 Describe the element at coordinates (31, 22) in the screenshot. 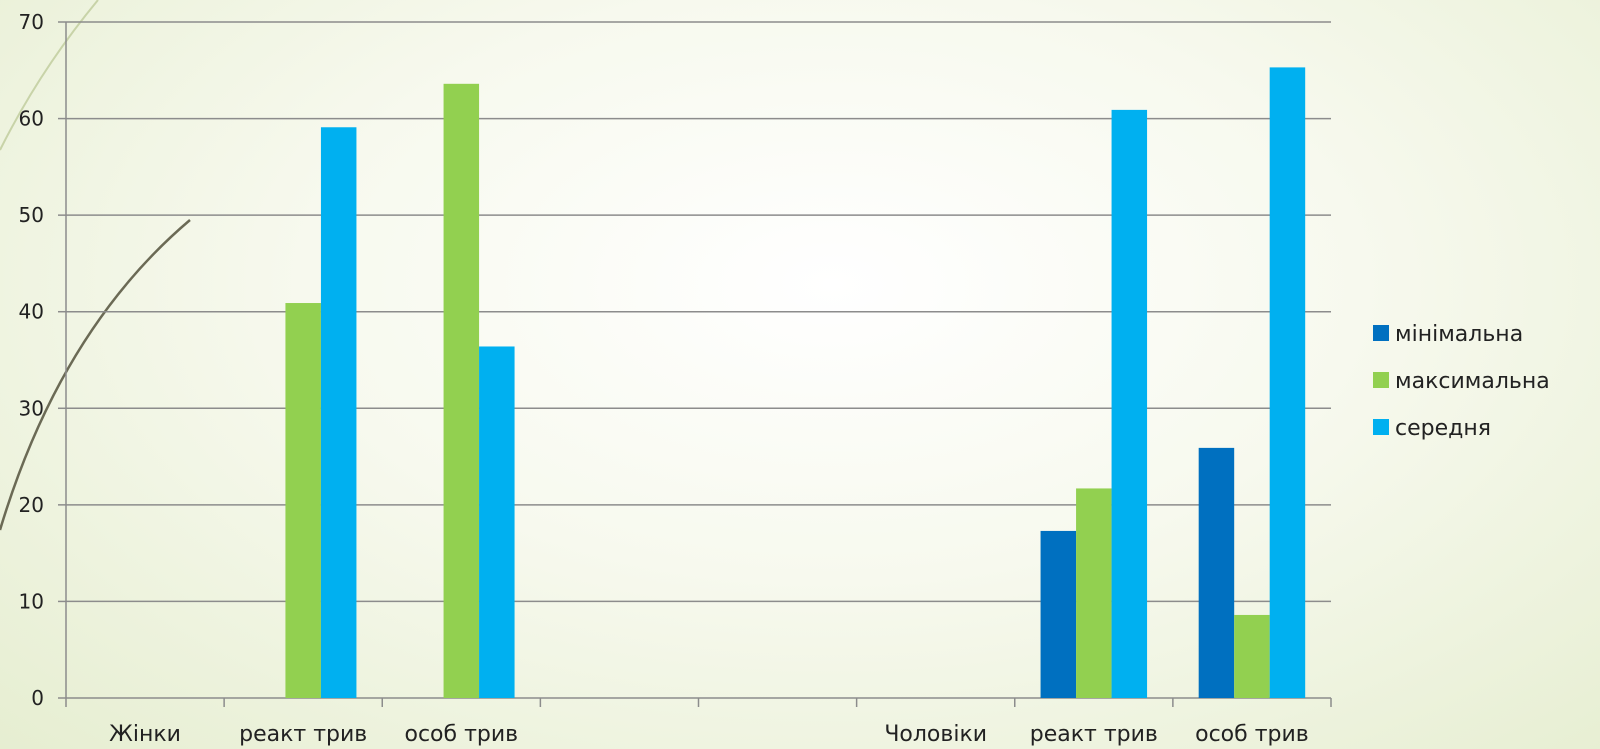

I see `y-tick-label: 70` at that location.